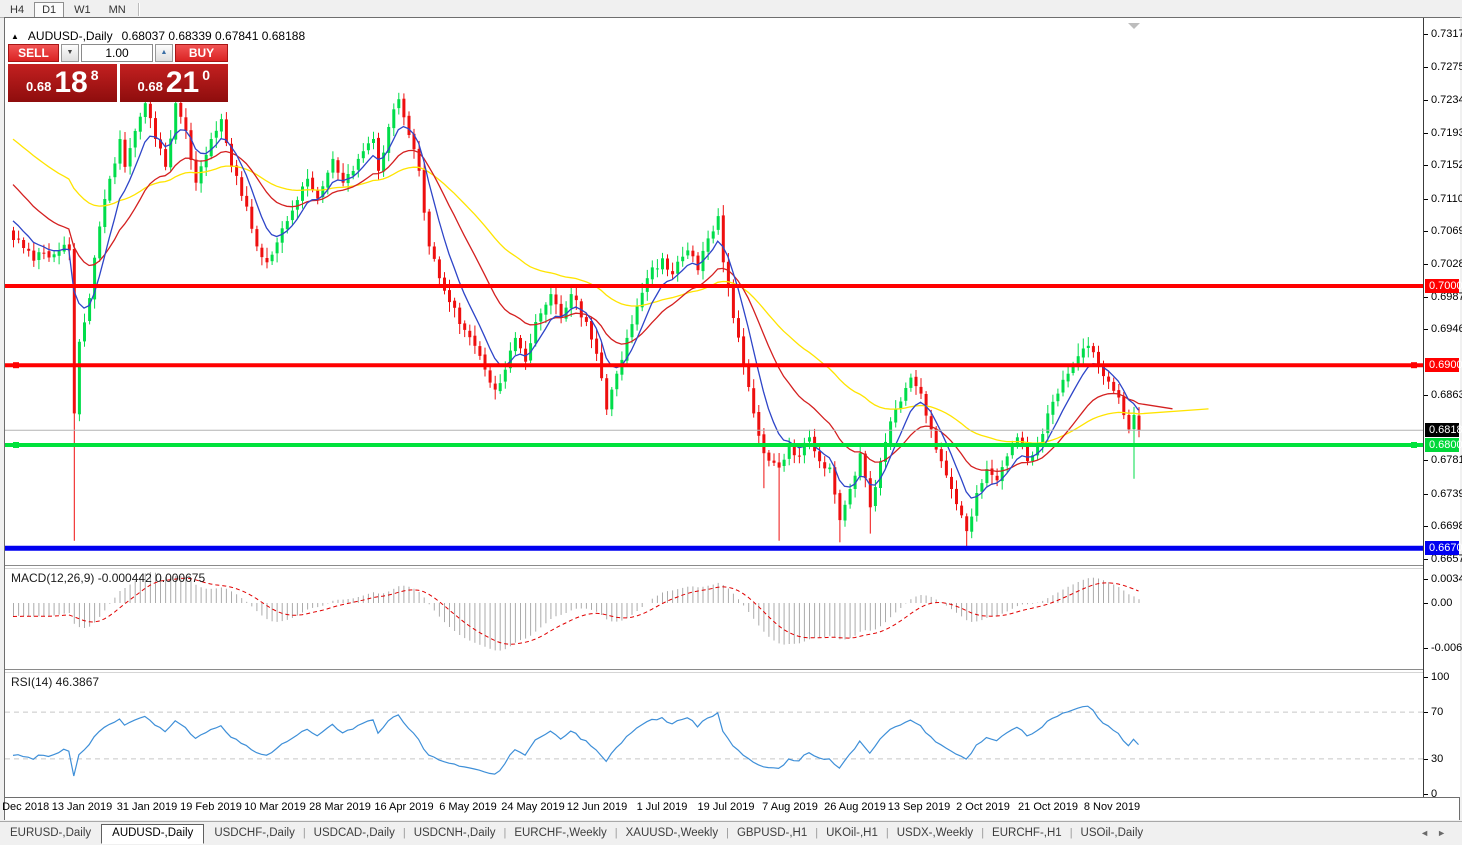 The height and width of the screenshot is (845, 1462). I want to click on timeframe-button-w1: W1, so click(82, 10).